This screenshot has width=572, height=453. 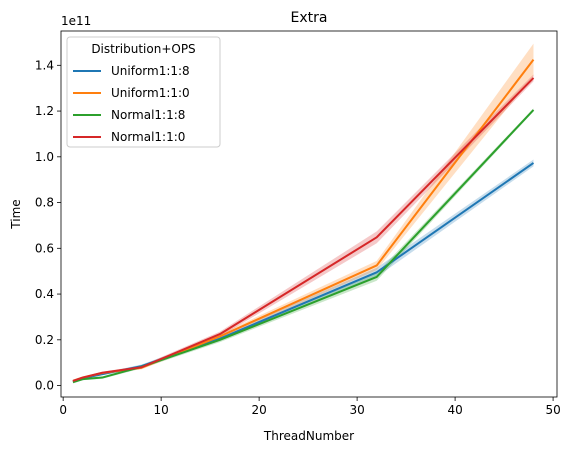 What do you see at coordinates (308, 436) in the screenshot?
I see `x-axis-label: ThreadNumber` at bounding box center [308, 436].